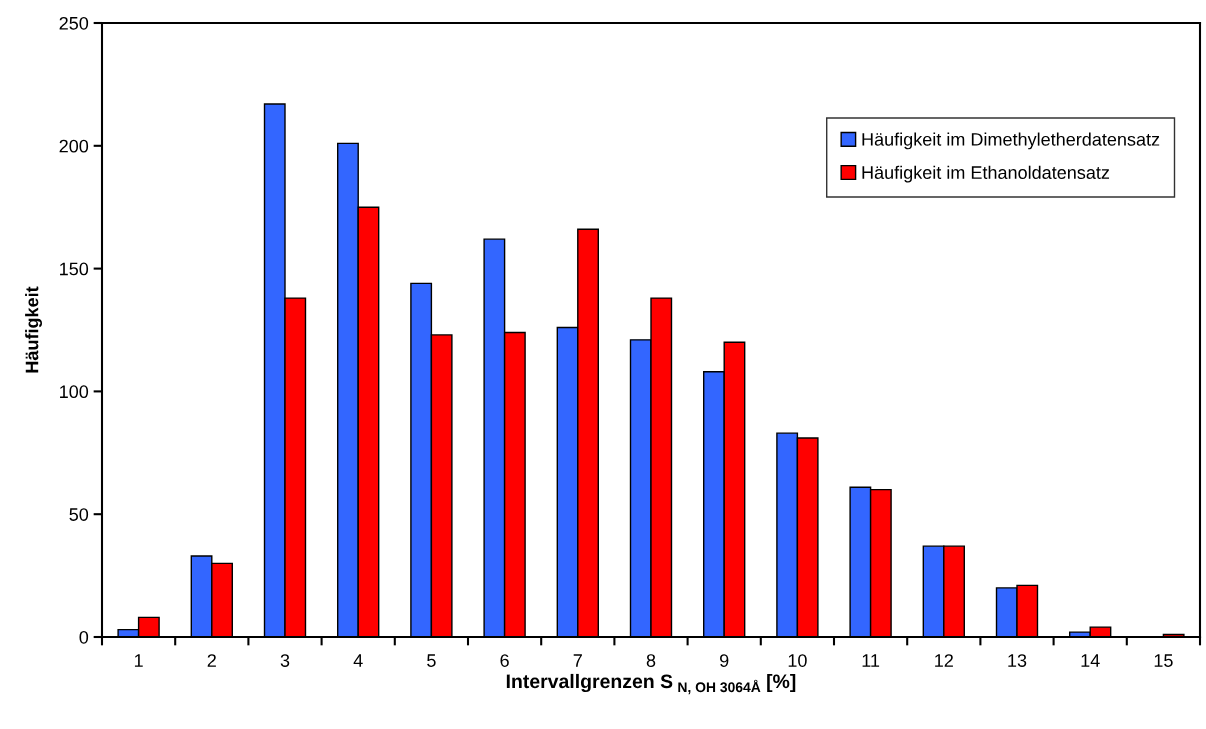 Image resolution: width=1206 pixels, height=729 pixels. What do you see at coordinates (797, 660) in the screenshot?
I see `x-tick-label: 10` at bounding box center [797, 660].